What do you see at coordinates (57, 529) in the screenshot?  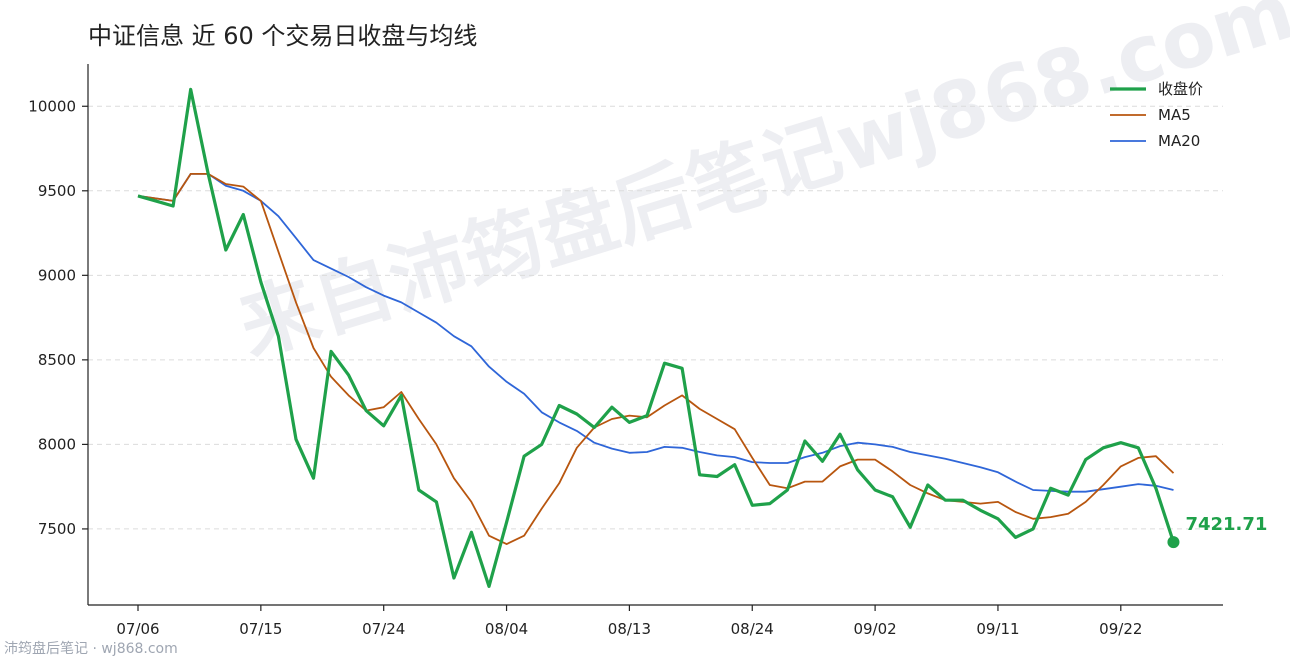 I see `y-tick-label: 7500` at bounding box center [57, 529].